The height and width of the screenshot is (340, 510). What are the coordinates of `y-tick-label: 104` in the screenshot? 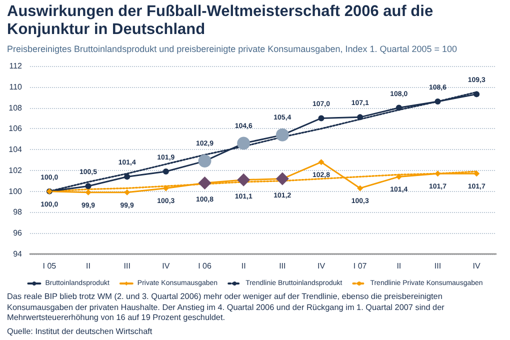 It's located at (15, 149).